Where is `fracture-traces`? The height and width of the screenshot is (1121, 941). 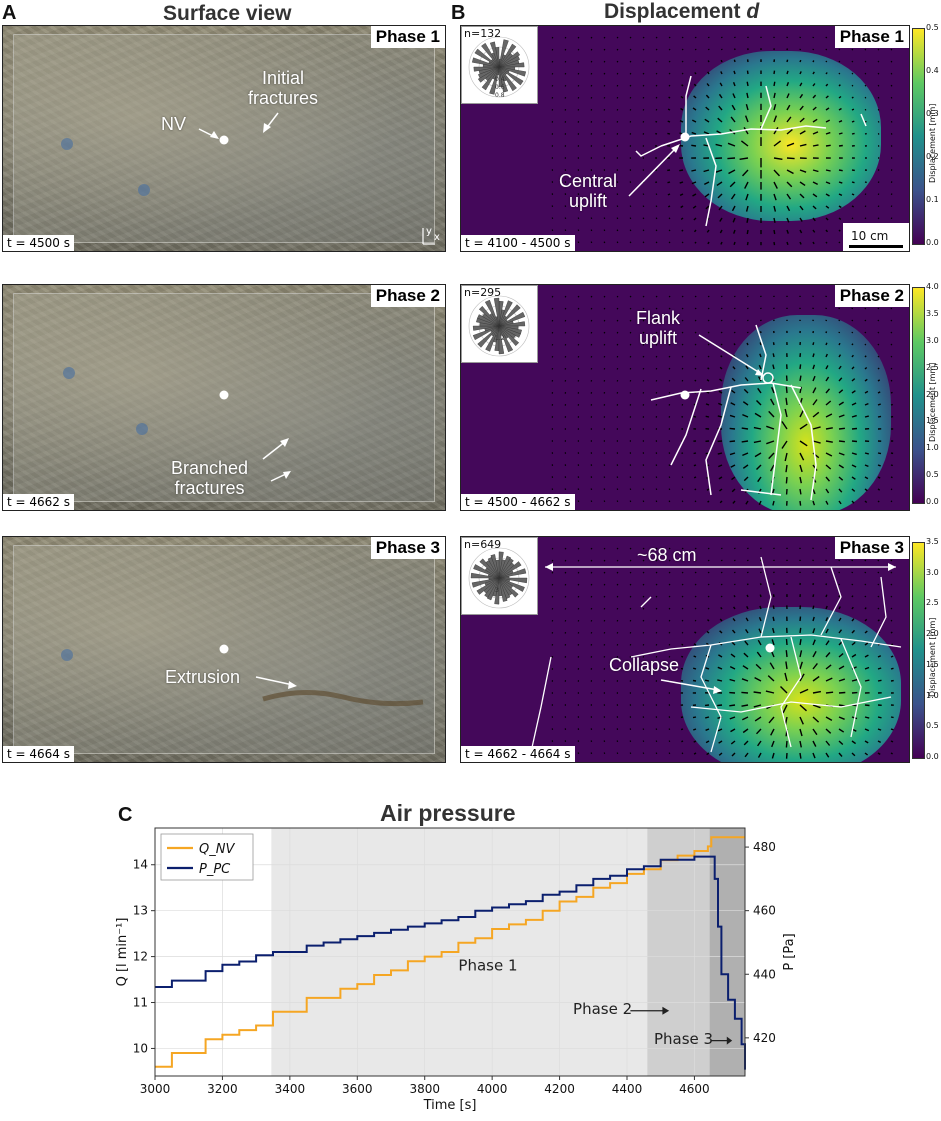
fracture-traces is located at coordinates (733, 412).